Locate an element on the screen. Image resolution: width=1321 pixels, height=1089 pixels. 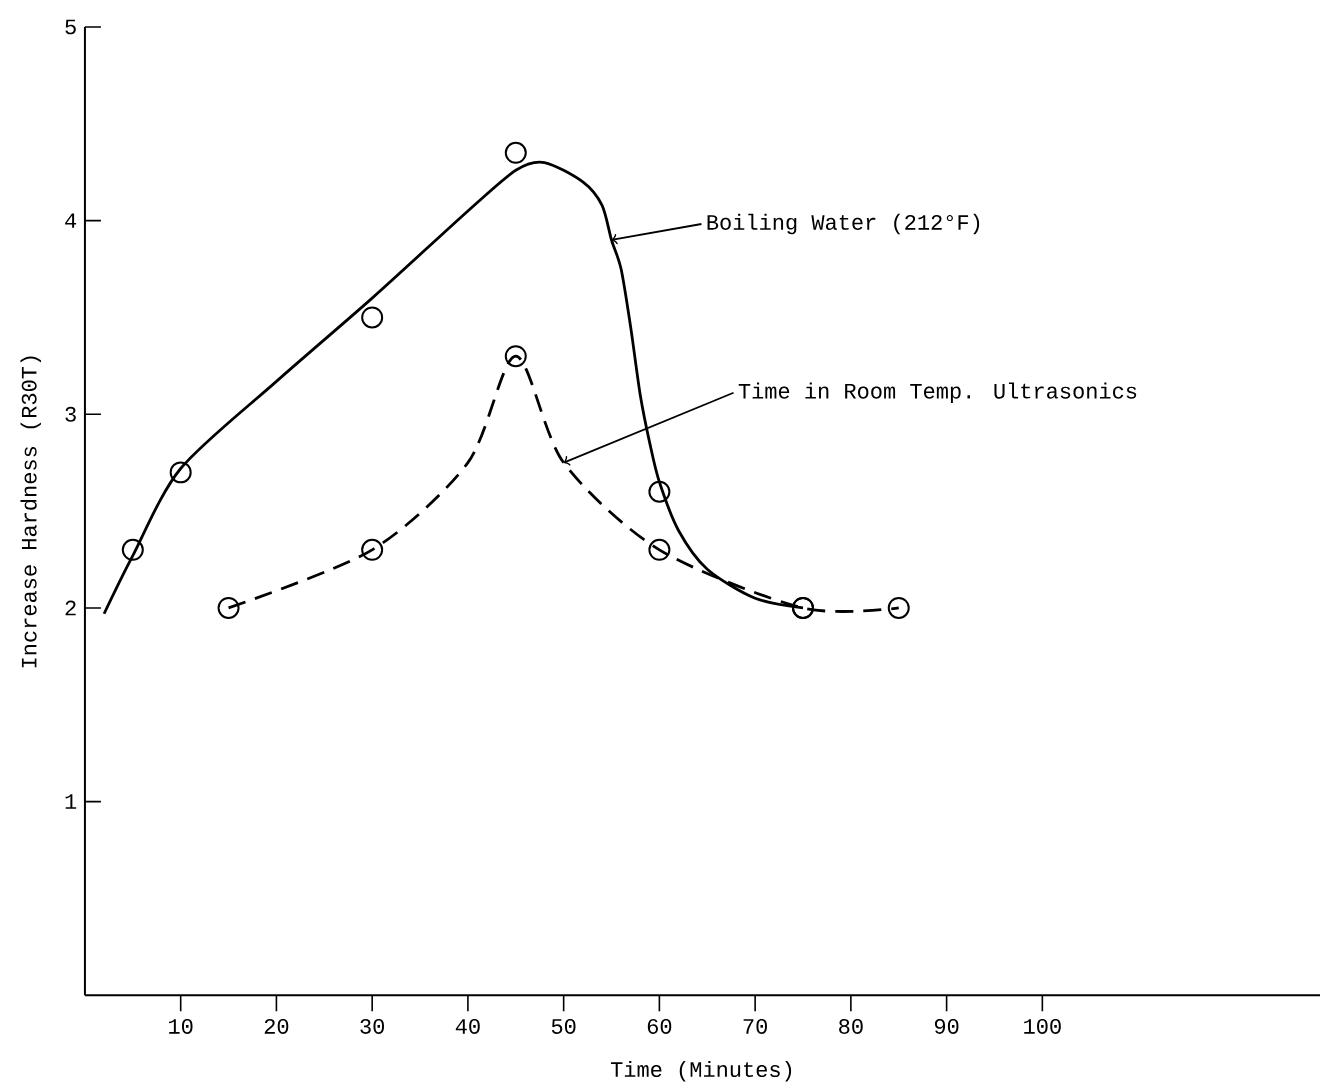
x-tick-label: 70 is located at coordinates (755, 1026).